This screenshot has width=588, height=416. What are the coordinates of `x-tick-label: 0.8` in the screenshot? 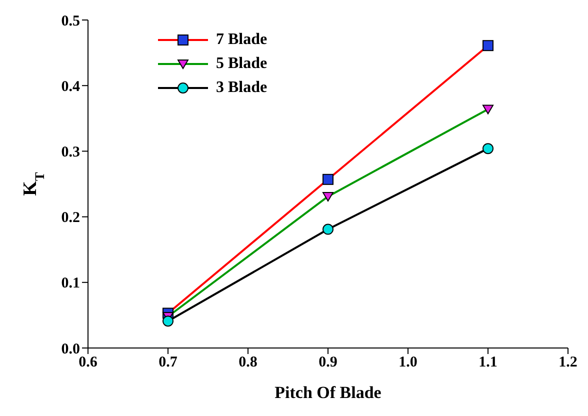 It's located at (248, 362).